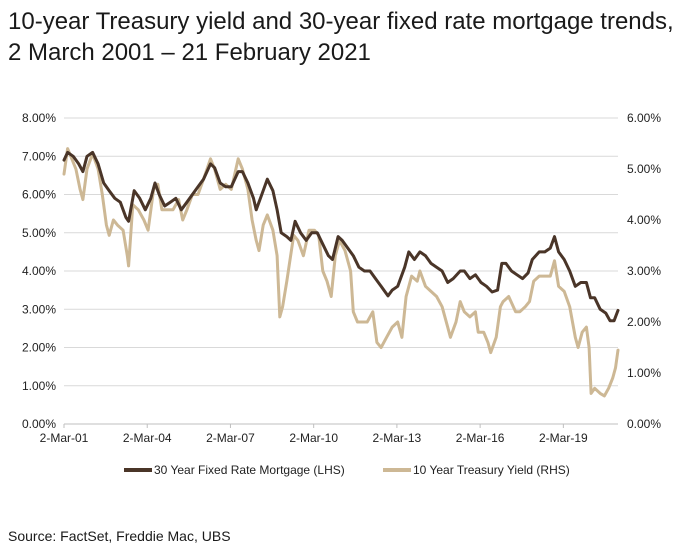 This screenshot has width=680, height=549. I want to click on y-left-tick-label: 3.00%, so click(39, 309).